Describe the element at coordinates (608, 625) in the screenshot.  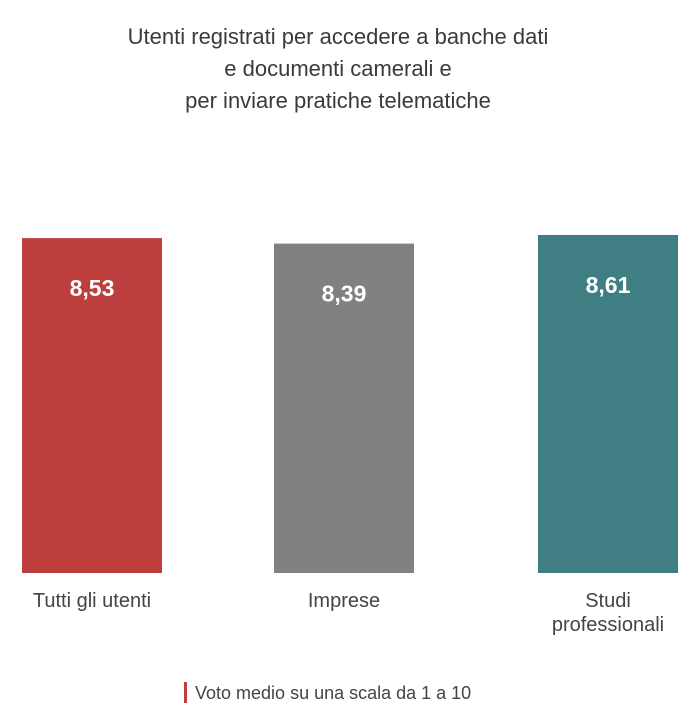
I see `category-label-studi-professionali: professionali` at that location.